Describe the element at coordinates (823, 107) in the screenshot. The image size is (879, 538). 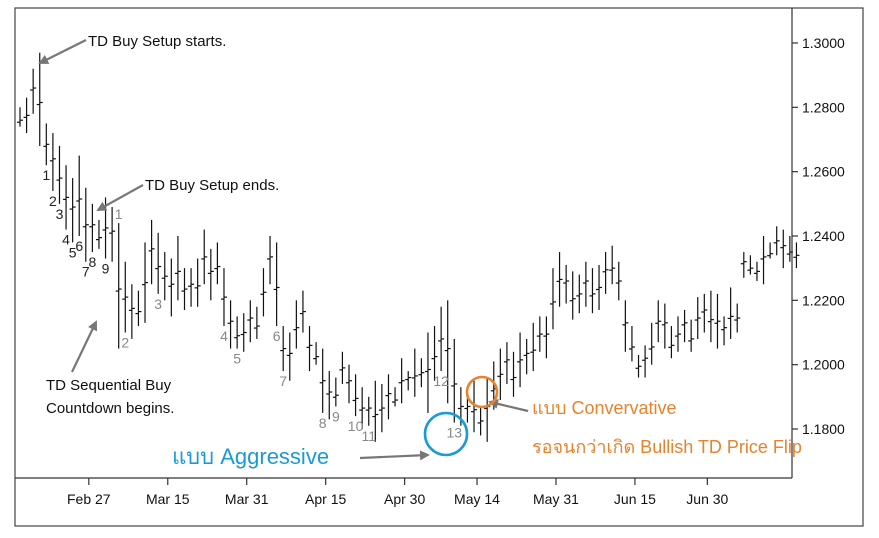
I see `y-tick-label: 1.2800` at that location.